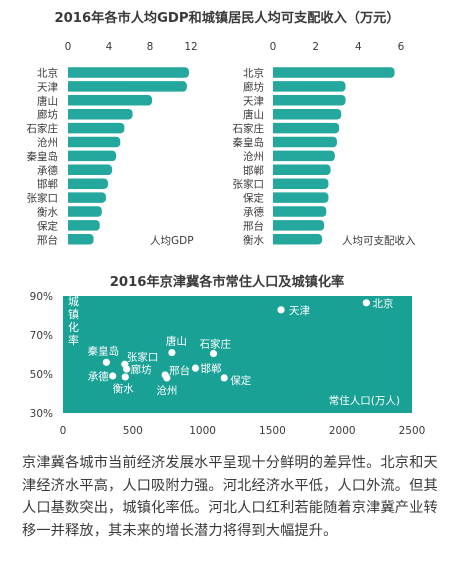  I want to click on bar1-x-tick-label: 0, so click(68, 47).